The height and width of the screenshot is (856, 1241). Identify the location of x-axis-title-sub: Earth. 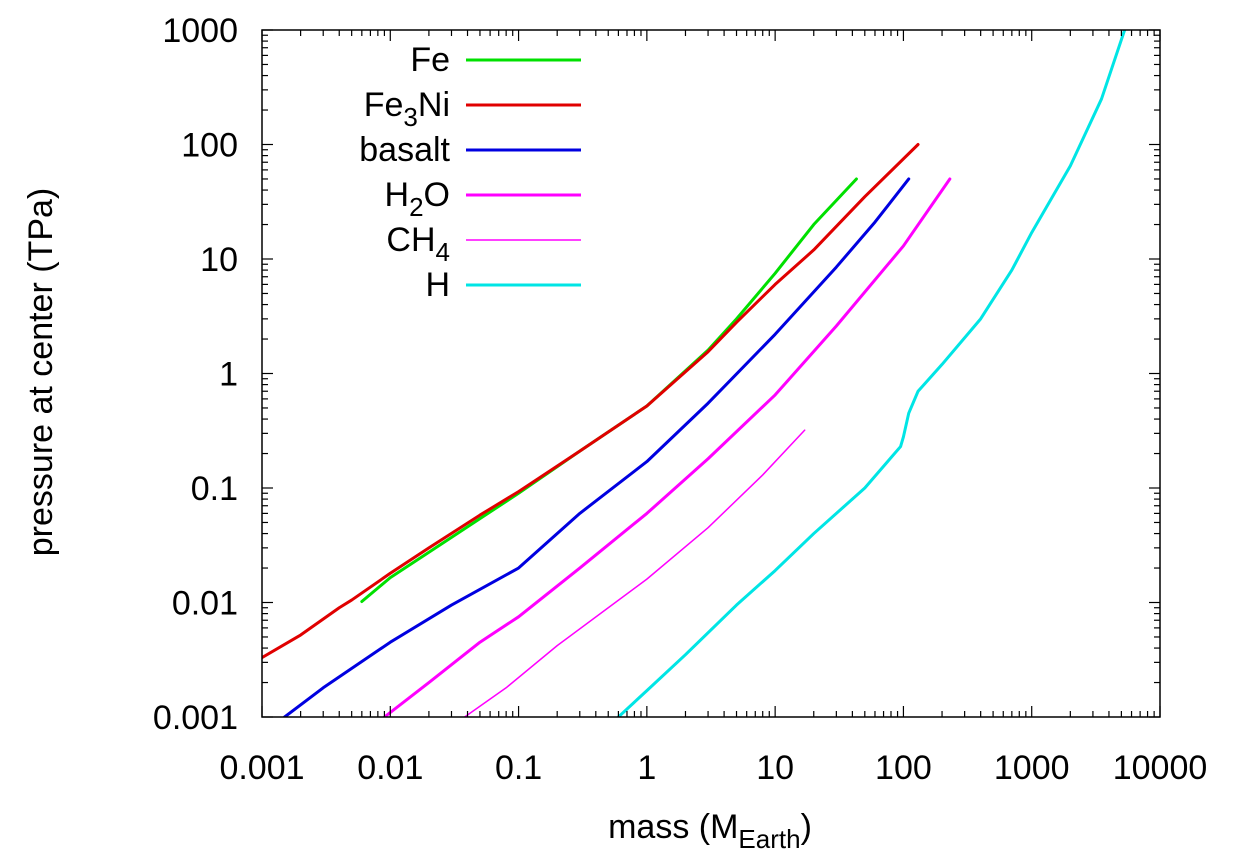
(769, 839).